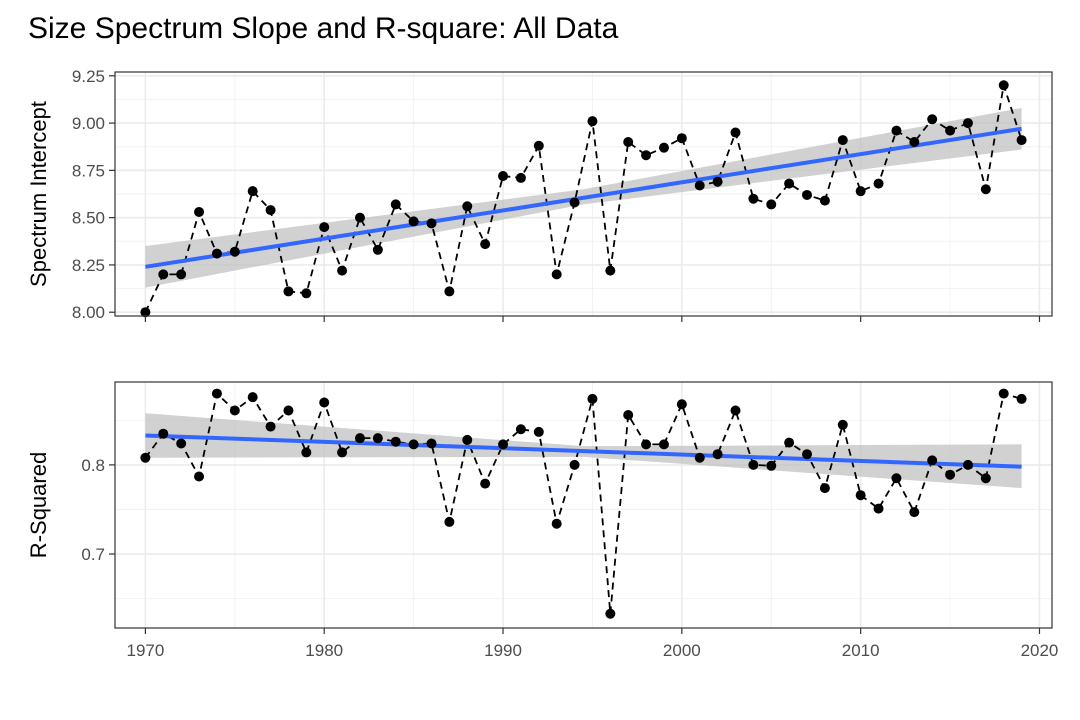 This screenshot has width=1080, height=720. I want to click on trend-line, so click(583, 451).